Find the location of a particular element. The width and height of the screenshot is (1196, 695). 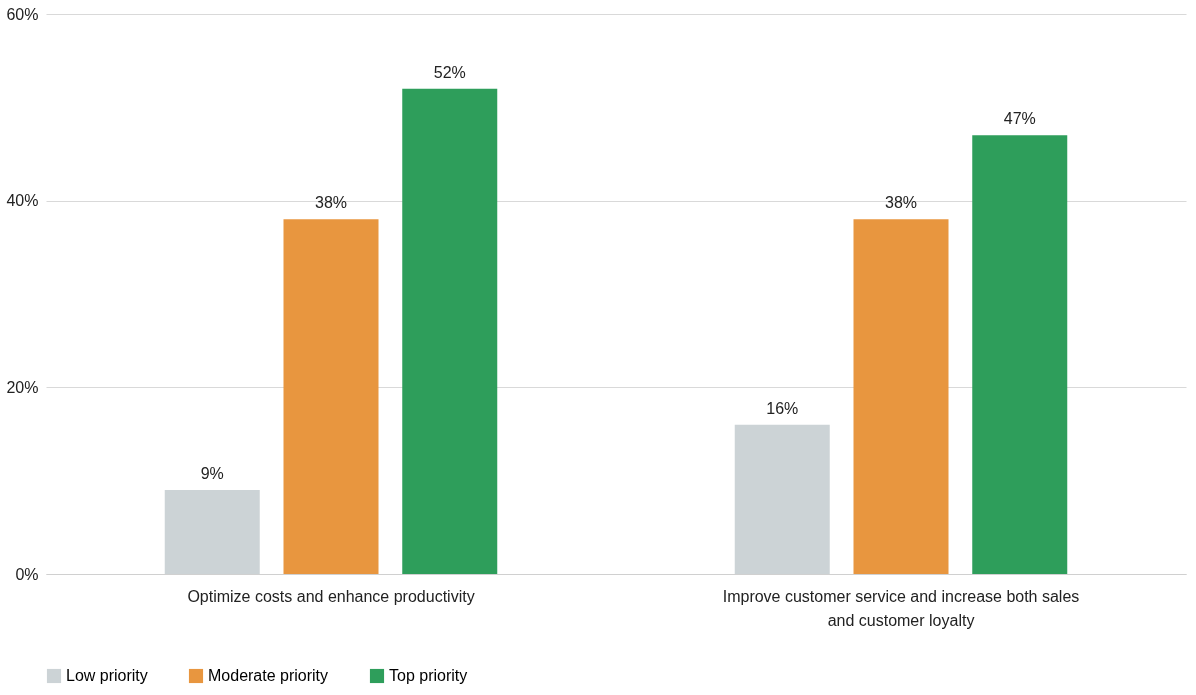

x-tick-label: Optimize costs and enhance productivity is located at coordinates (331, 596).